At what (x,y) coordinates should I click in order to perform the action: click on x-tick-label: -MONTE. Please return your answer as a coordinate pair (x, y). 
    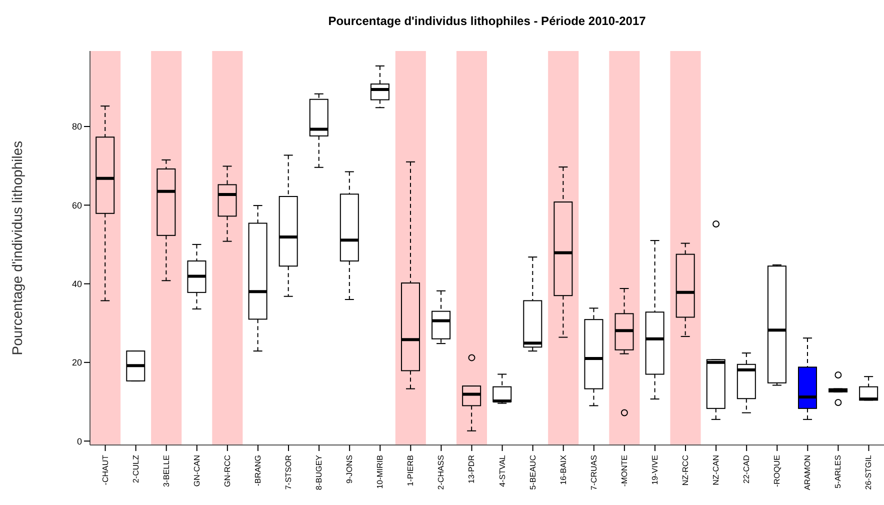
    Looking at the image, I should click on (624, 471).